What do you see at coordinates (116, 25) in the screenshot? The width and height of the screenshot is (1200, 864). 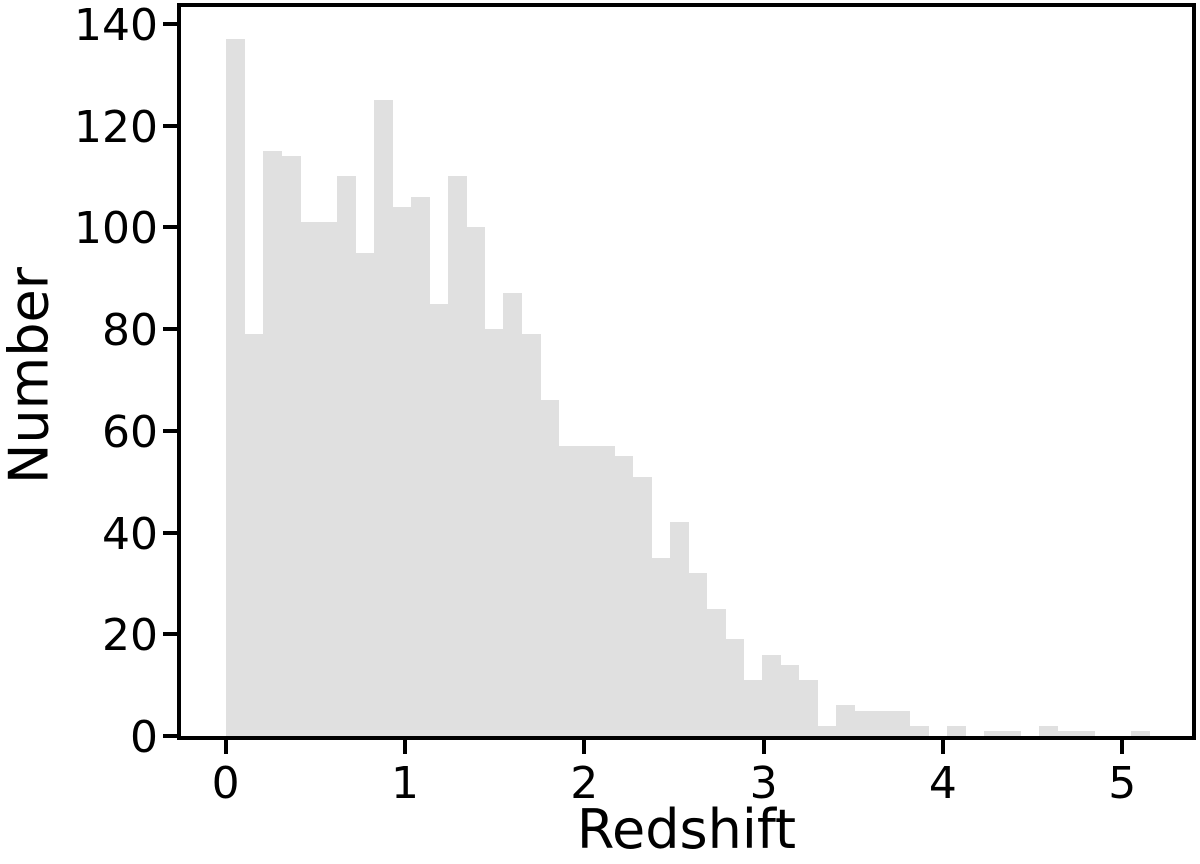 I see `y-tick-label: 140` at bounding box center [116, 25].